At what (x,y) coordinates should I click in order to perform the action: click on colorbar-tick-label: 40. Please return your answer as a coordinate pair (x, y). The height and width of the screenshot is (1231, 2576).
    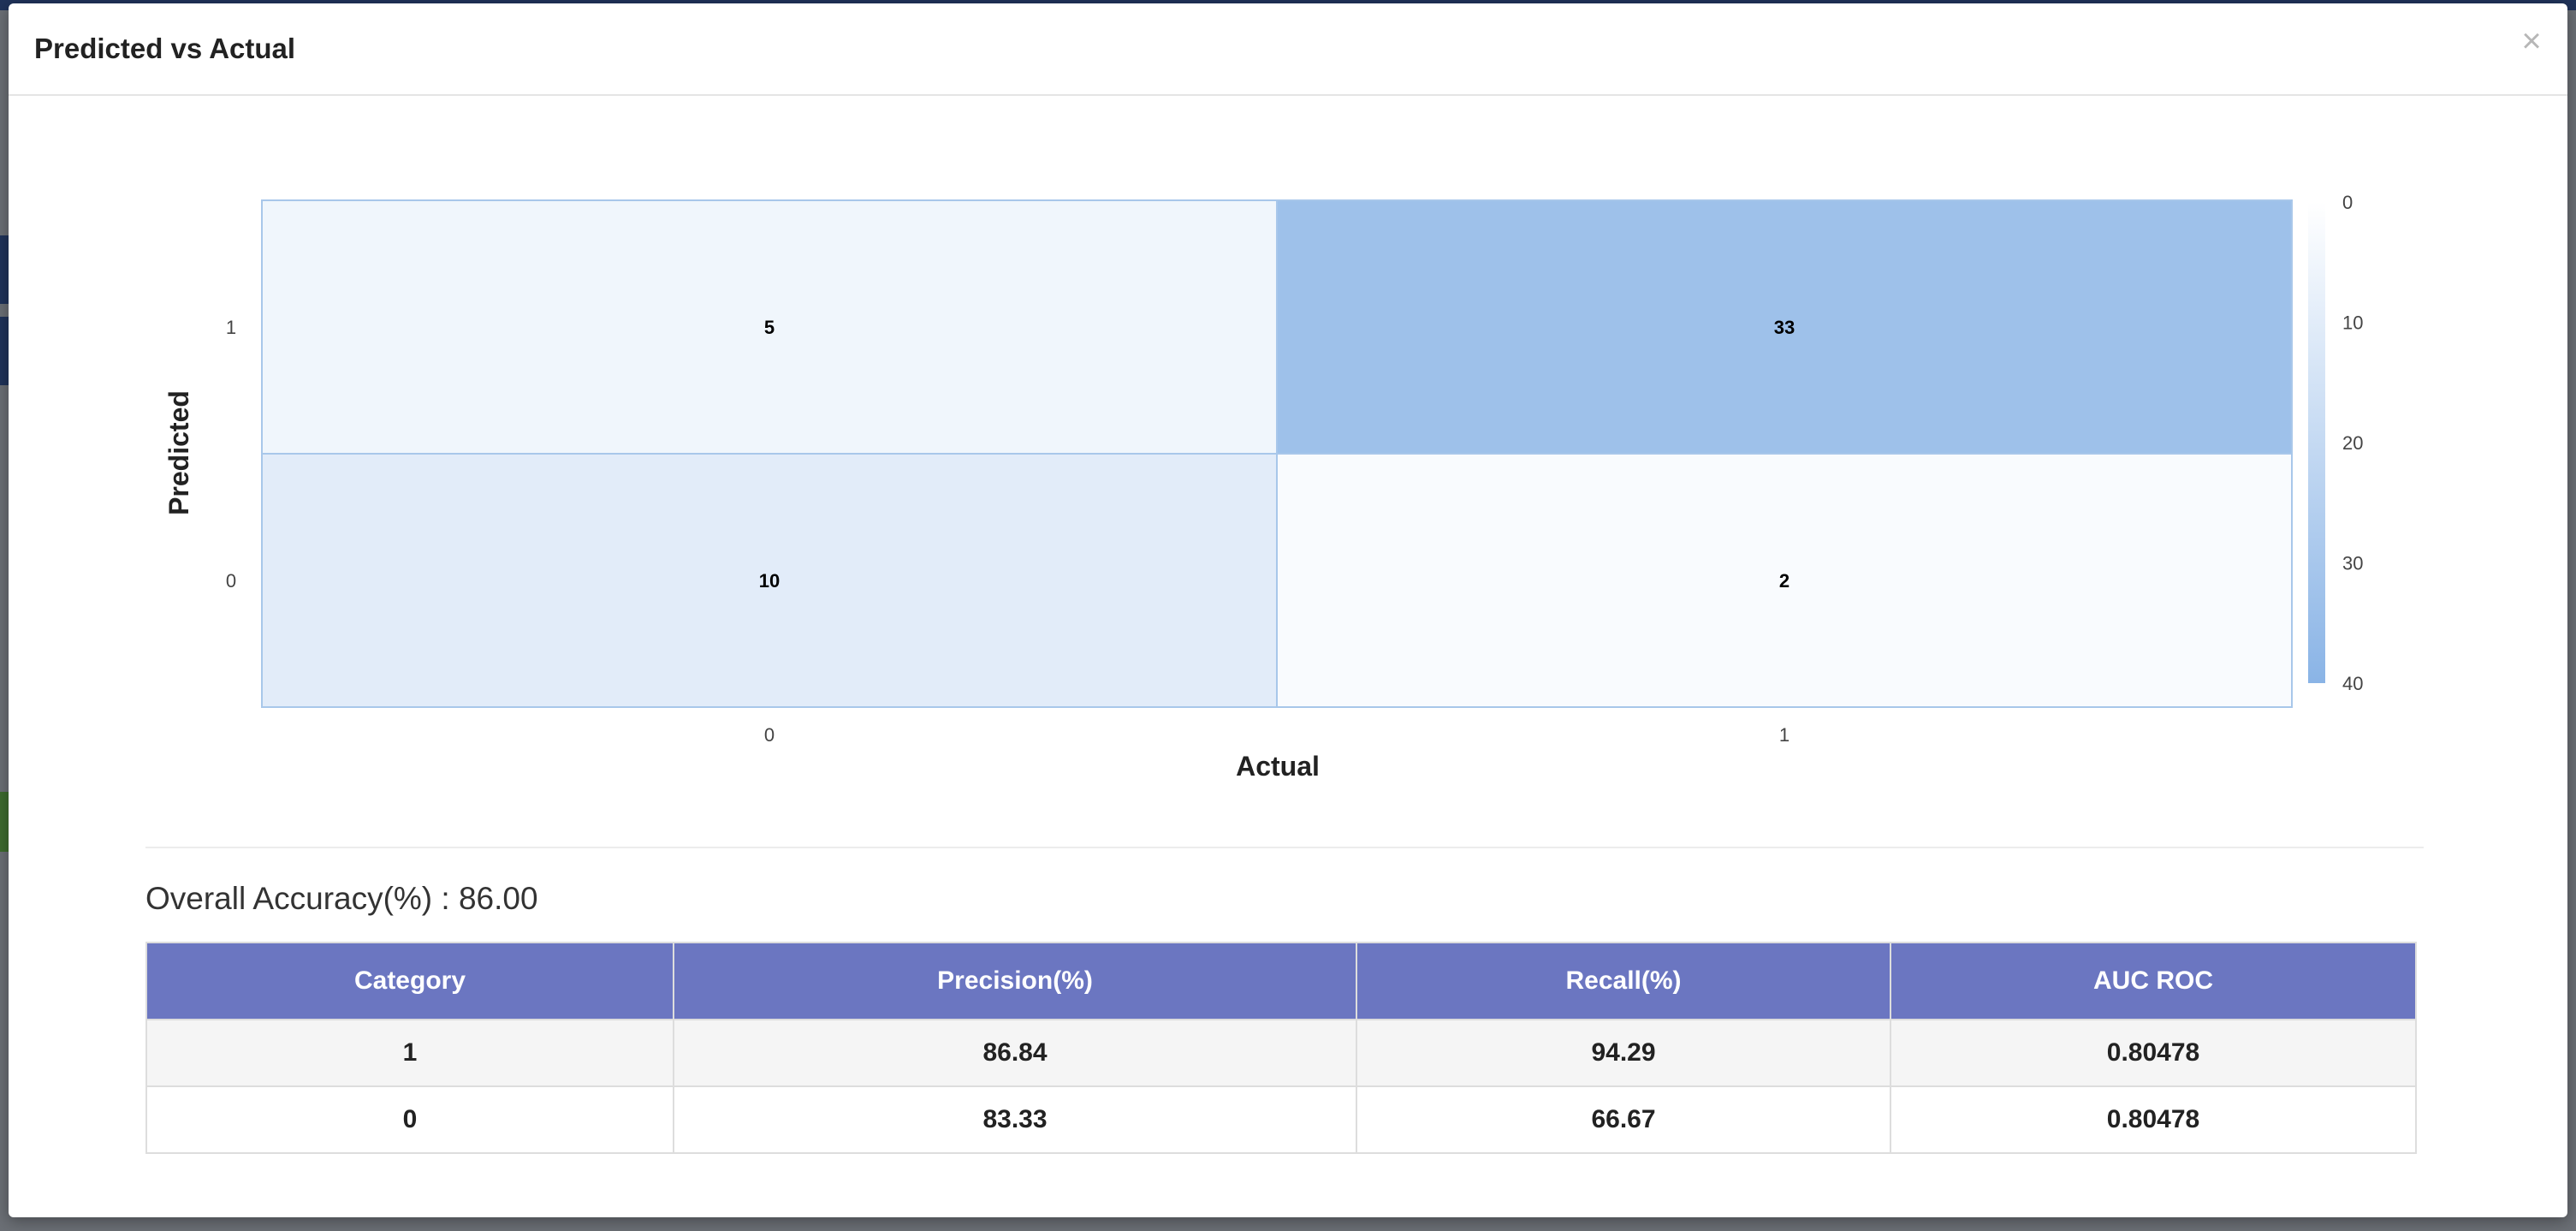
    Looking at the image, I should click on (2352, 684).